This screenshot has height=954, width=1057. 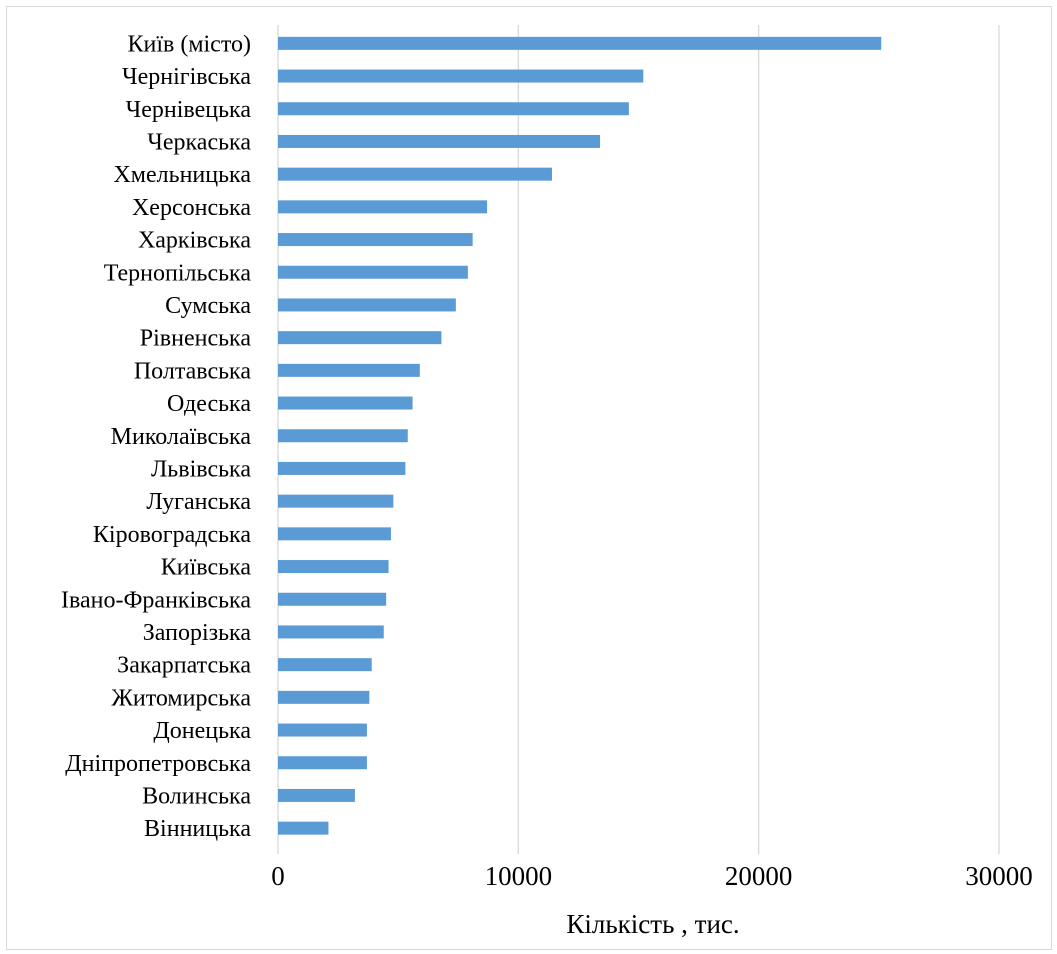 I want to click on category-label: Рівненська, so click(x=196, y=339).